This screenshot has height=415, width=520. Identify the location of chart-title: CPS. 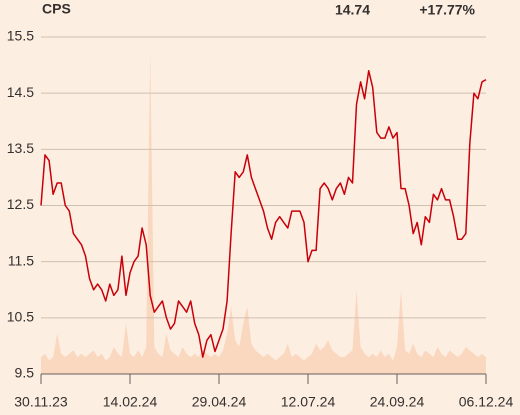
(56, 9).